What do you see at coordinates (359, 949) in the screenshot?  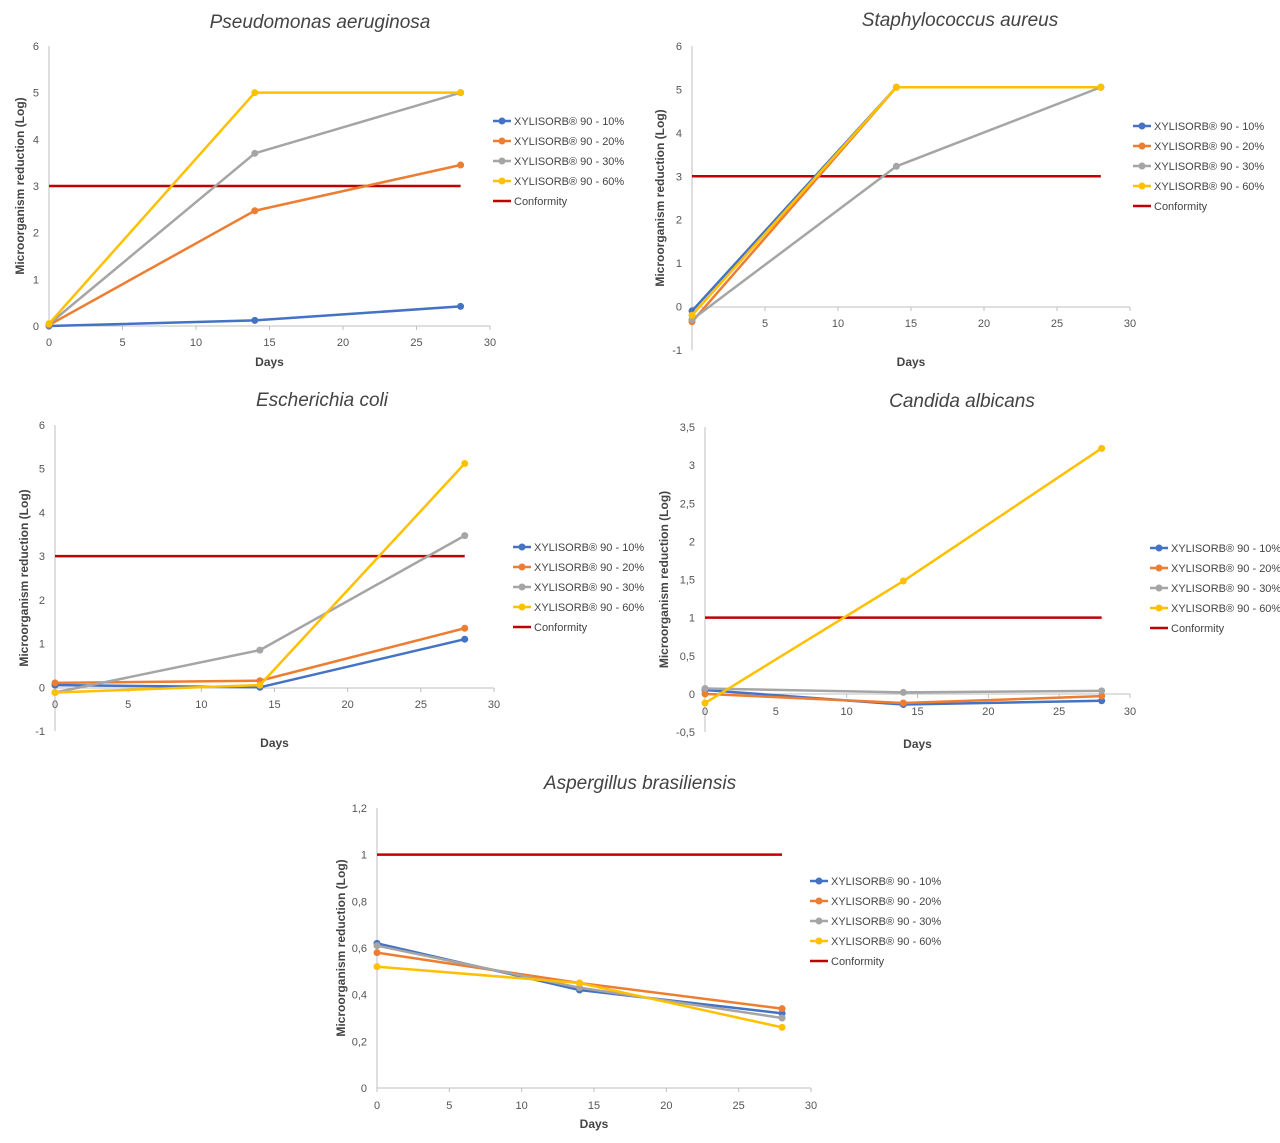 I see `y-tick-label: 0,6` at bounding box center [359, 949].